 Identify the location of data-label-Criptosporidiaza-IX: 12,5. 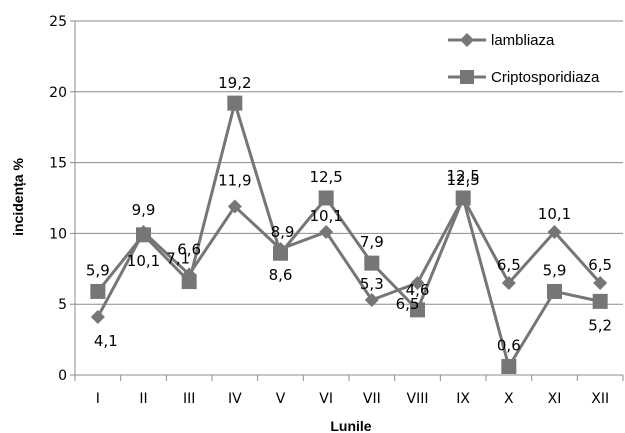
(462, 176).